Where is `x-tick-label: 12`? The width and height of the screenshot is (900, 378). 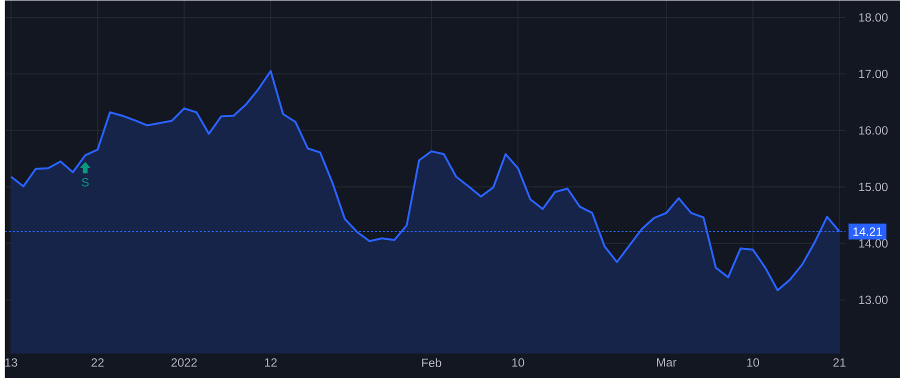 x-tick-label: 12 is located at coordinates (270, 362).